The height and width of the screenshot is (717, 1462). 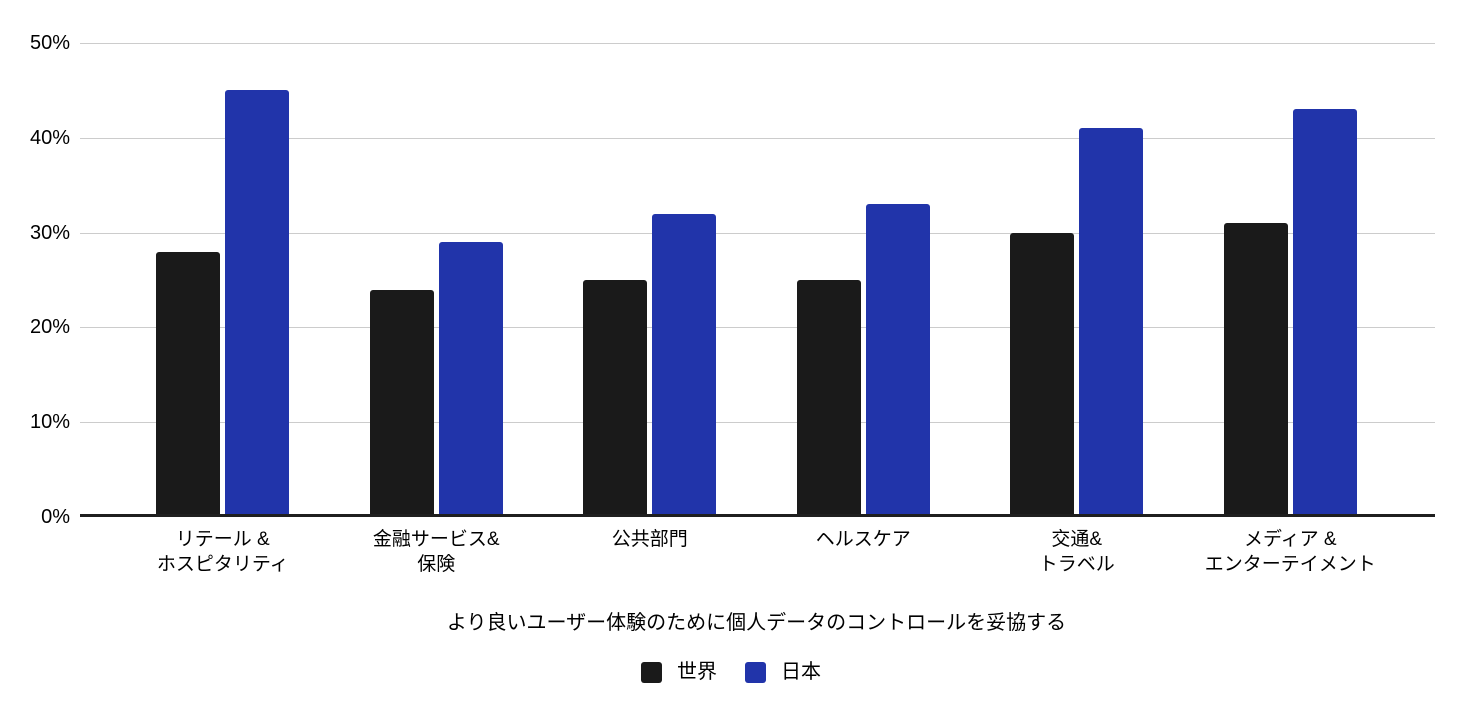 I want to click on legend-item-japan: 日本, so click(x=783, y=672).